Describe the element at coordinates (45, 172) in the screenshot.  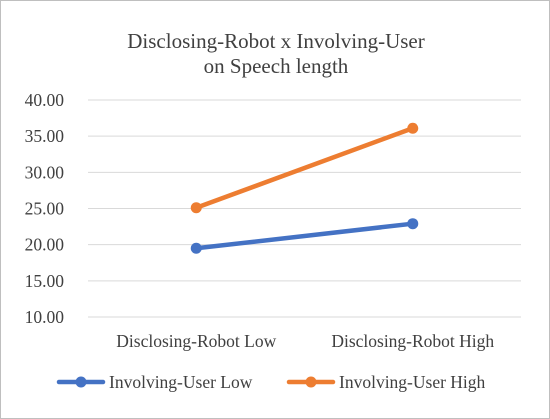
I see `y-tick-label: 30.00` at that location.